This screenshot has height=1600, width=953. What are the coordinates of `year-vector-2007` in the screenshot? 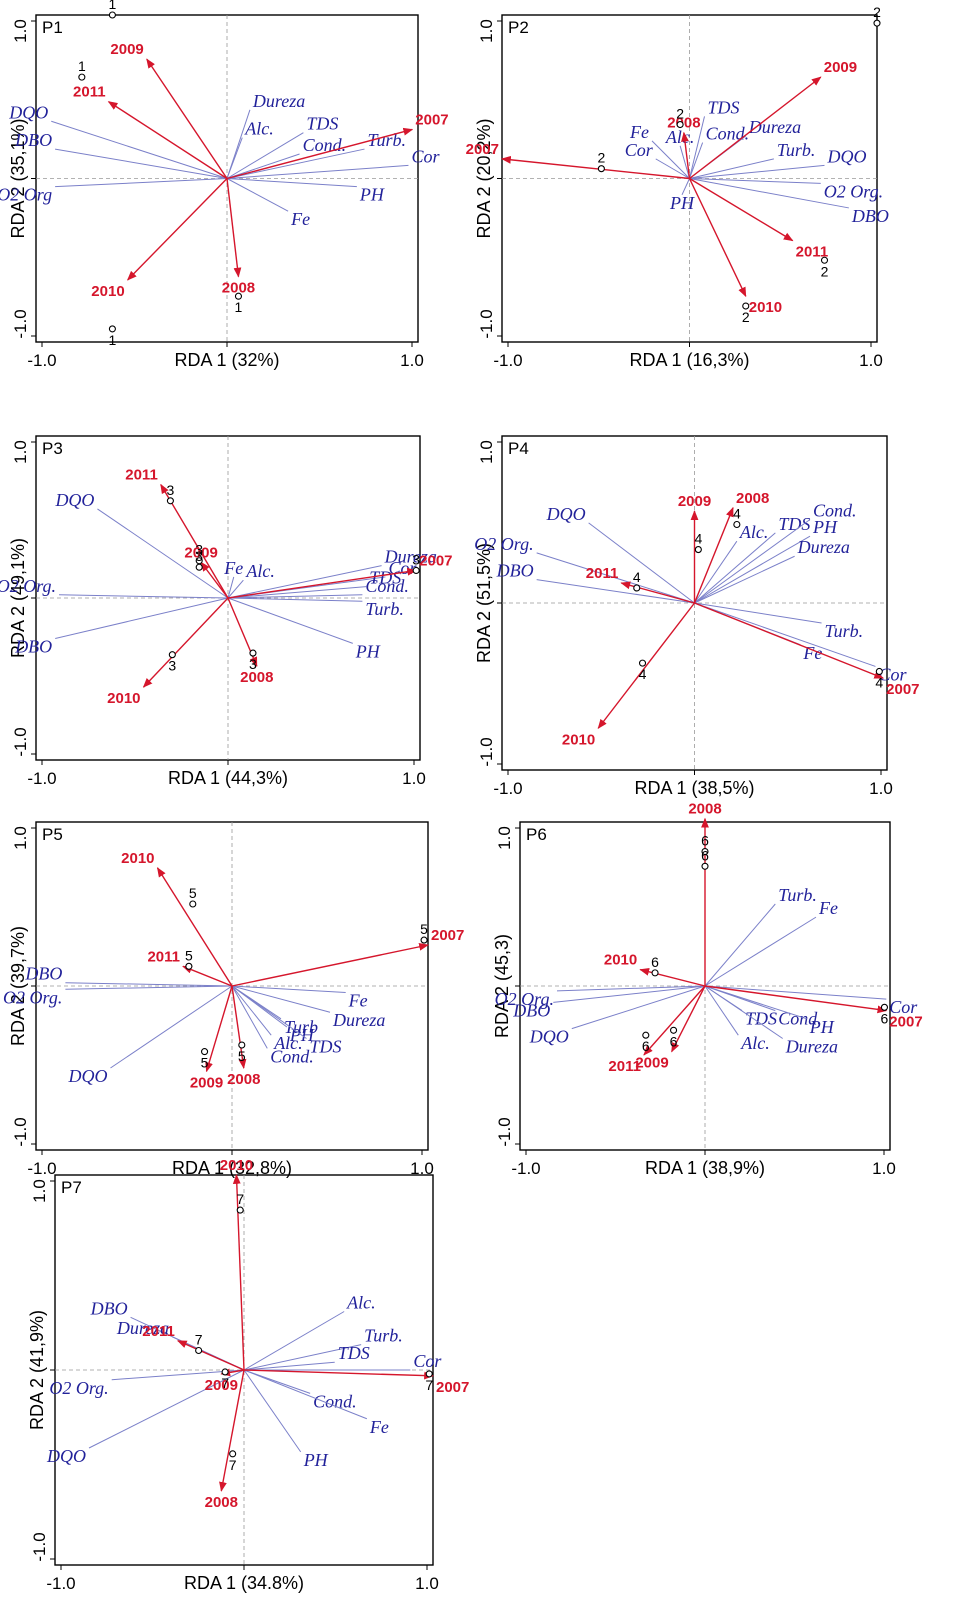 It's located at (789, 640).